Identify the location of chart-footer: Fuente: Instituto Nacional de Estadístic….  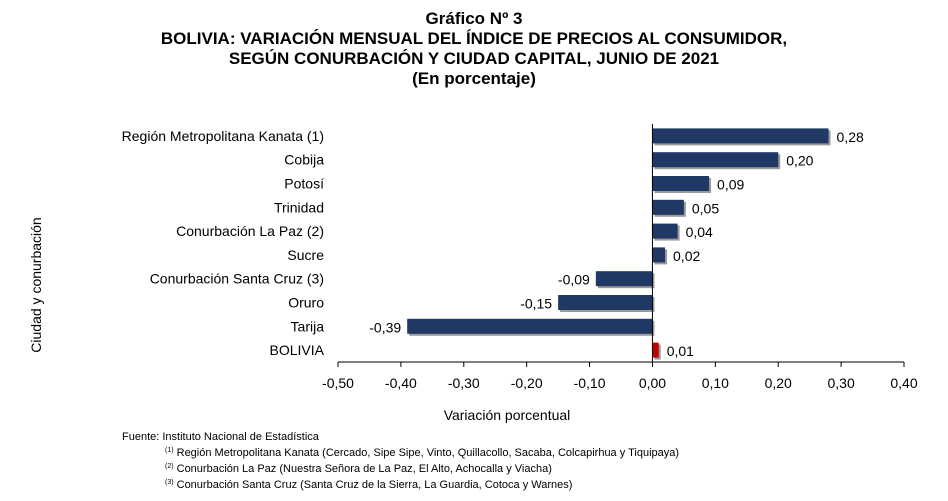
(400, 461).